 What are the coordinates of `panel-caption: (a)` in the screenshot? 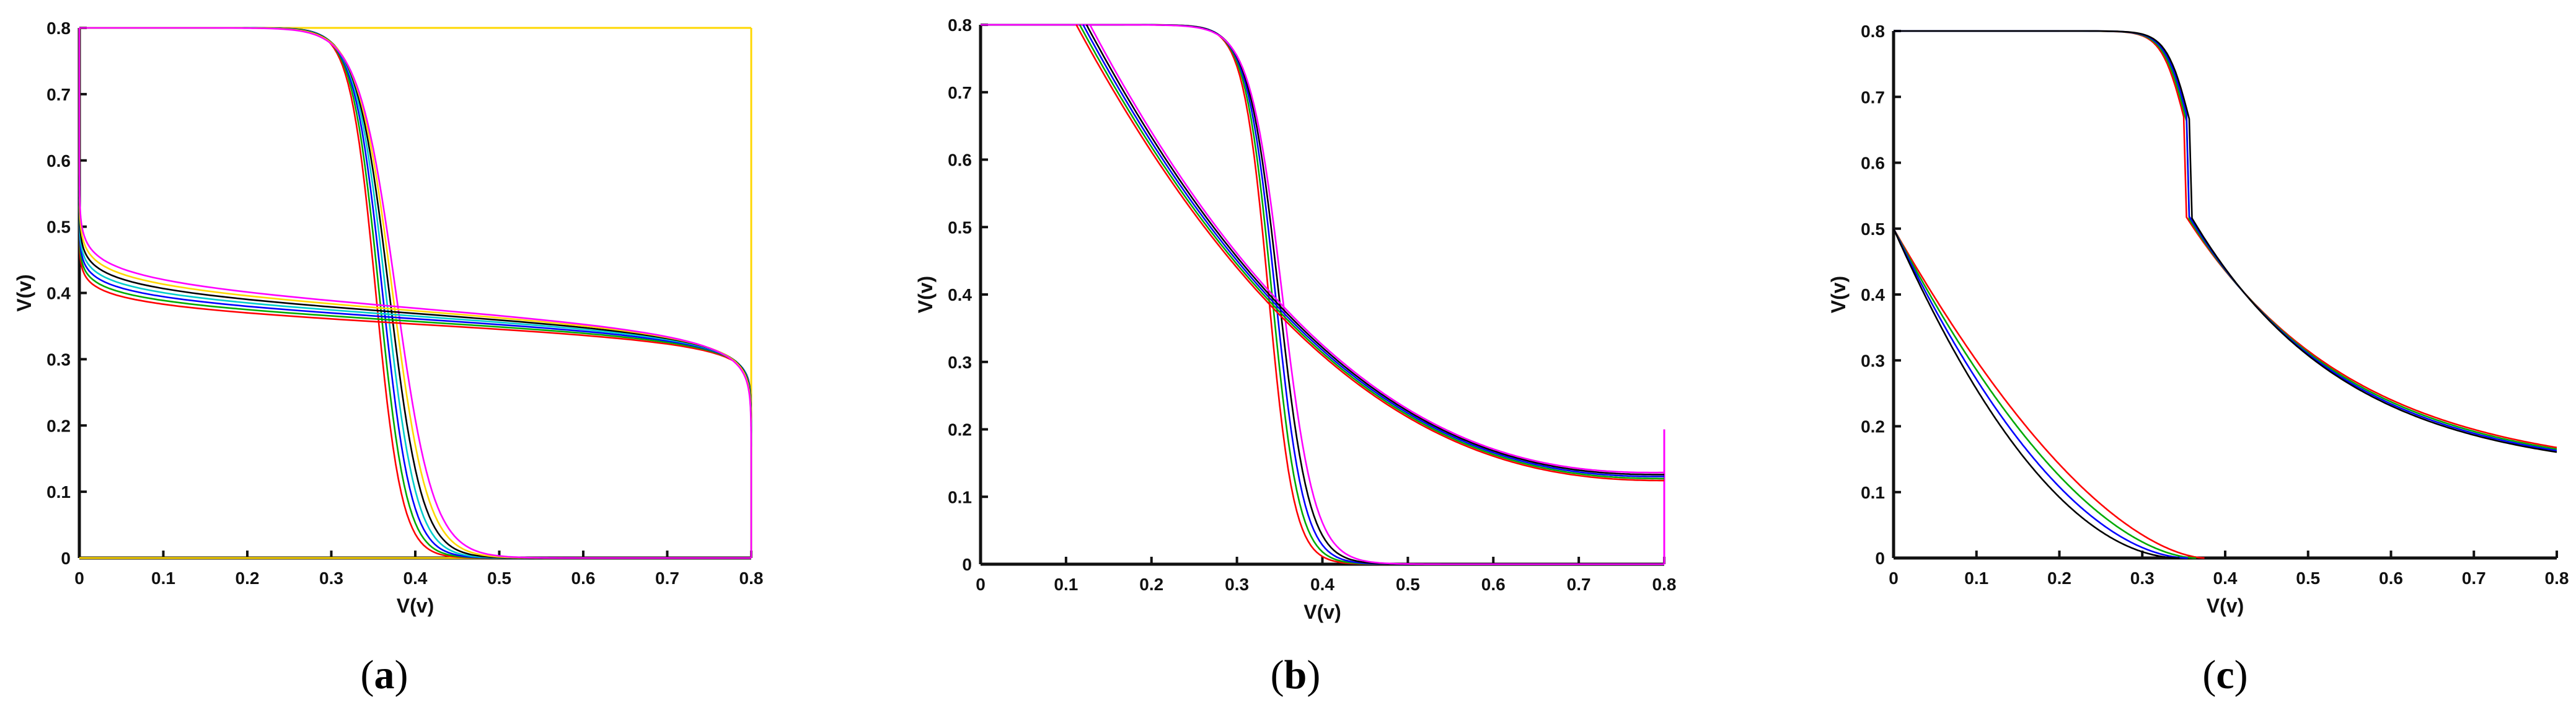 It's located at (384, 675).